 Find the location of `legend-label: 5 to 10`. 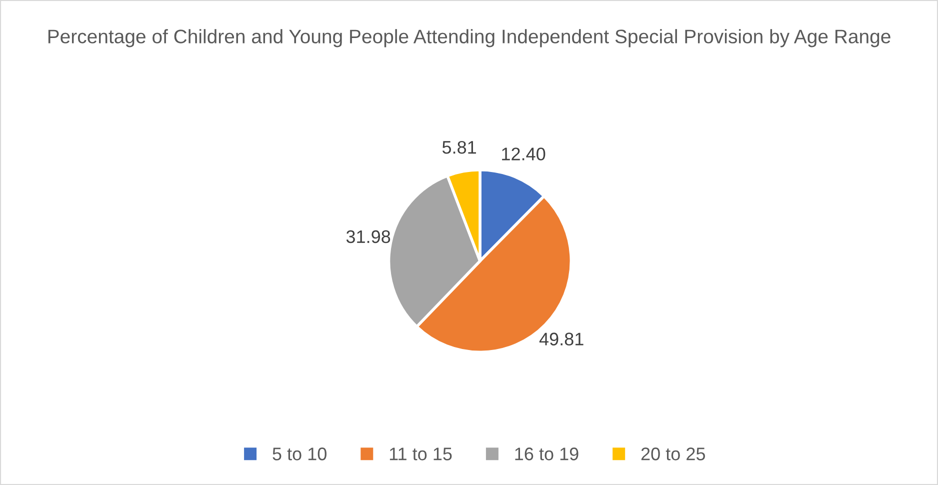

legend-label: 5 to 10 is located at coordinates (299, 454).